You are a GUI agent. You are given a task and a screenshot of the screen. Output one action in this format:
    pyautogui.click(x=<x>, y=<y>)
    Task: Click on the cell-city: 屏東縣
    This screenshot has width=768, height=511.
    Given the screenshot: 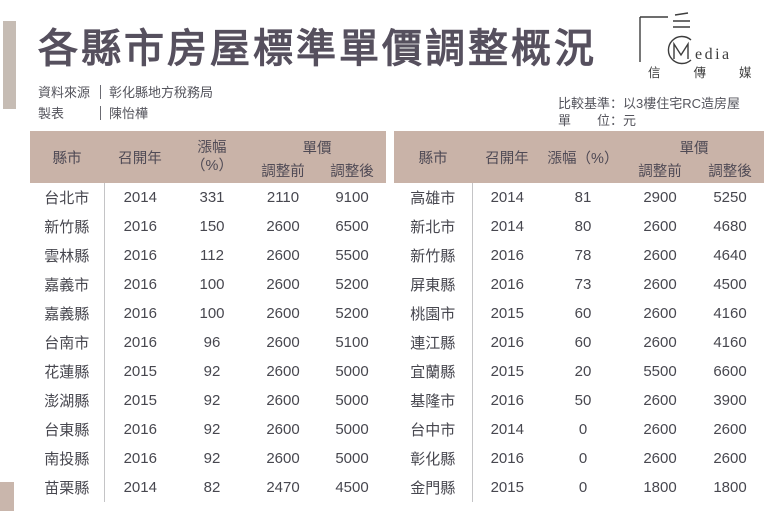 What is the action you would take?
    pyautogui.click(x=433, y=284)
    